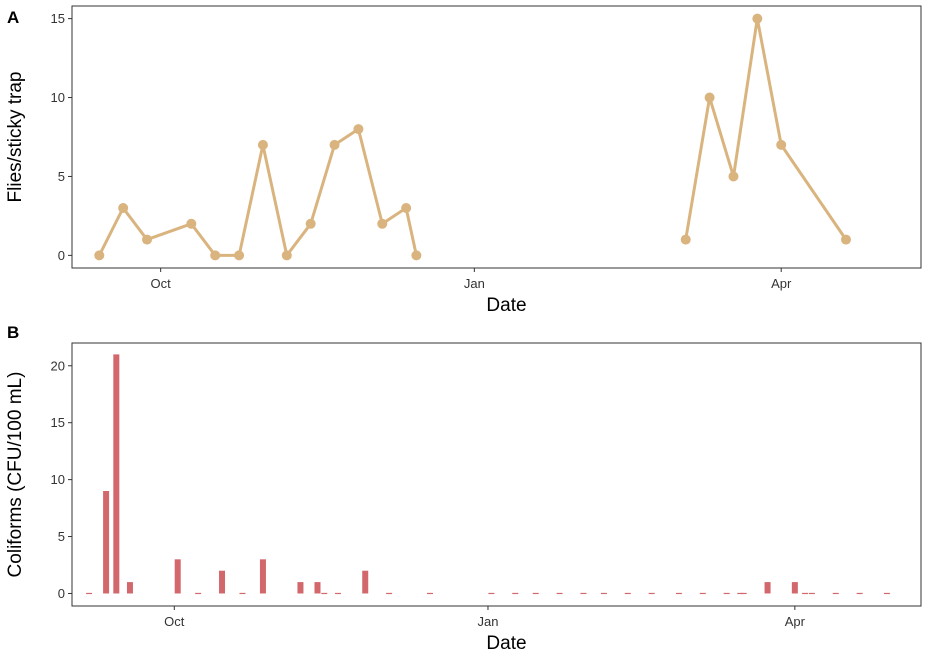 This screenshot has width=935, height=660. Describe the element at coordinates (781, 283) in the screenshot. I see `panel-a-x-tick-label: Apr` at that location.